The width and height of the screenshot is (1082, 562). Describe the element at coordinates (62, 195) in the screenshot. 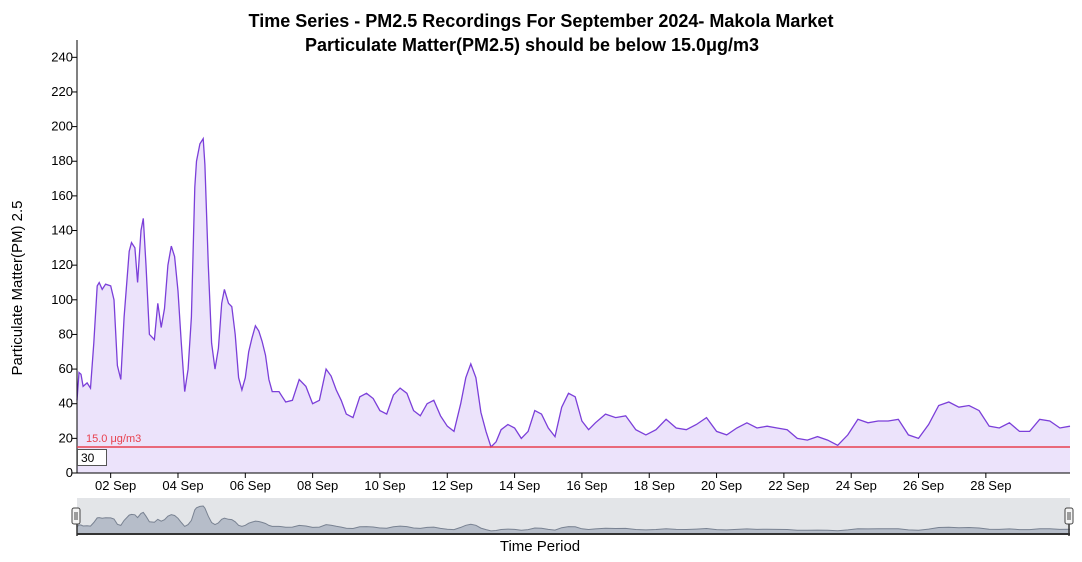

I see `y-tick-label: 160` at that location.